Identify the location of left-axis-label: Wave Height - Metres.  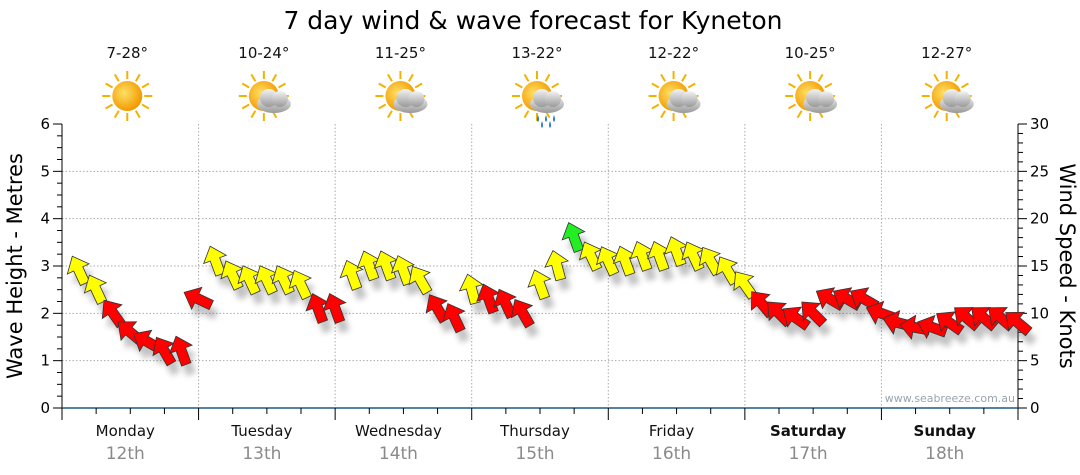
(15, 266).